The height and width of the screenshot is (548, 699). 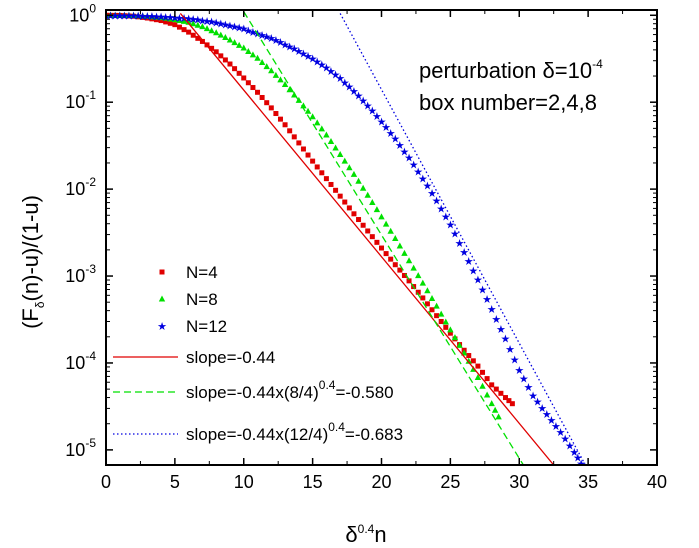 I want to click on legend-label: N=4, so click(x=202, y=272).